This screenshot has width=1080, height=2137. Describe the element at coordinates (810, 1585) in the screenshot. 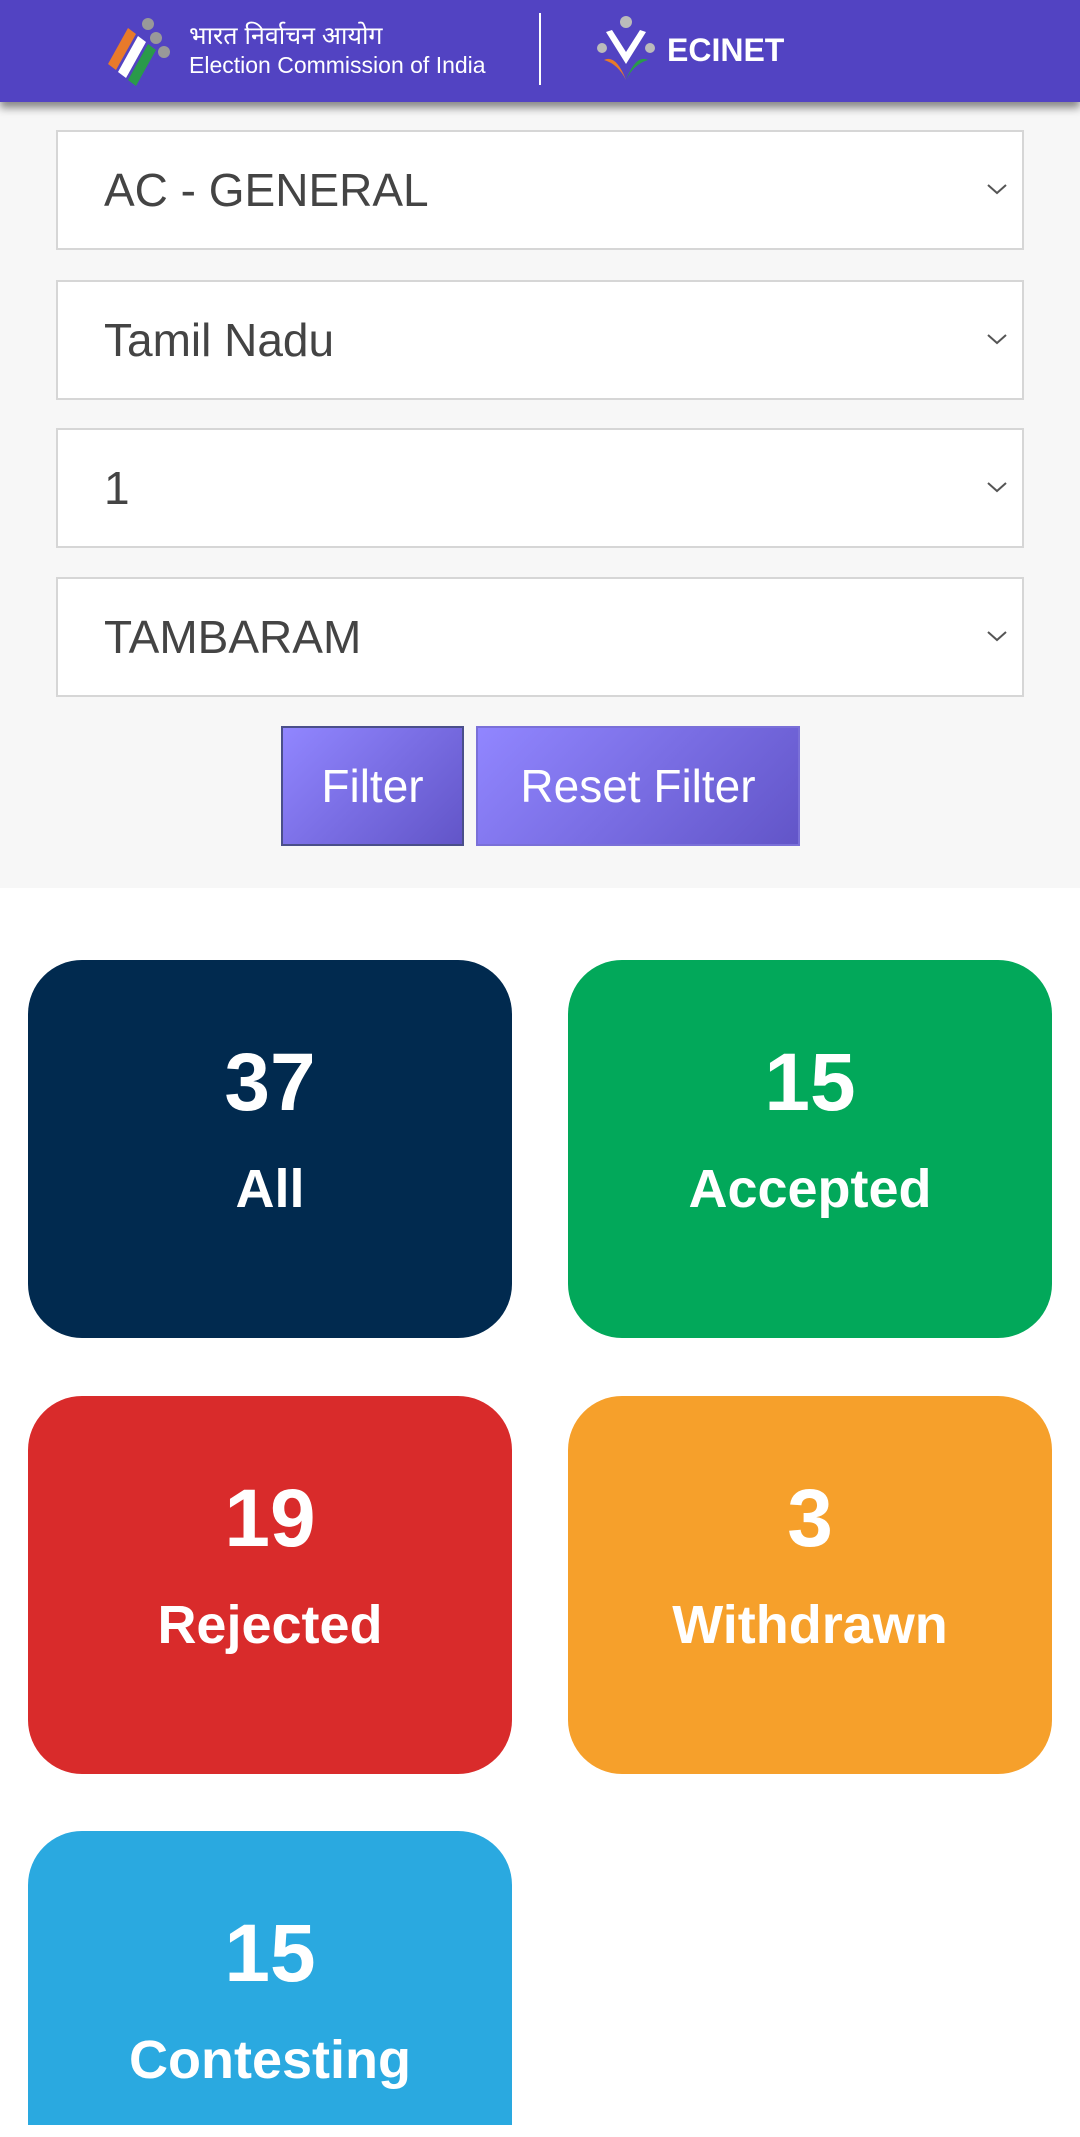

I see `card-withdrawn: 3 Withdrawn` at that location.